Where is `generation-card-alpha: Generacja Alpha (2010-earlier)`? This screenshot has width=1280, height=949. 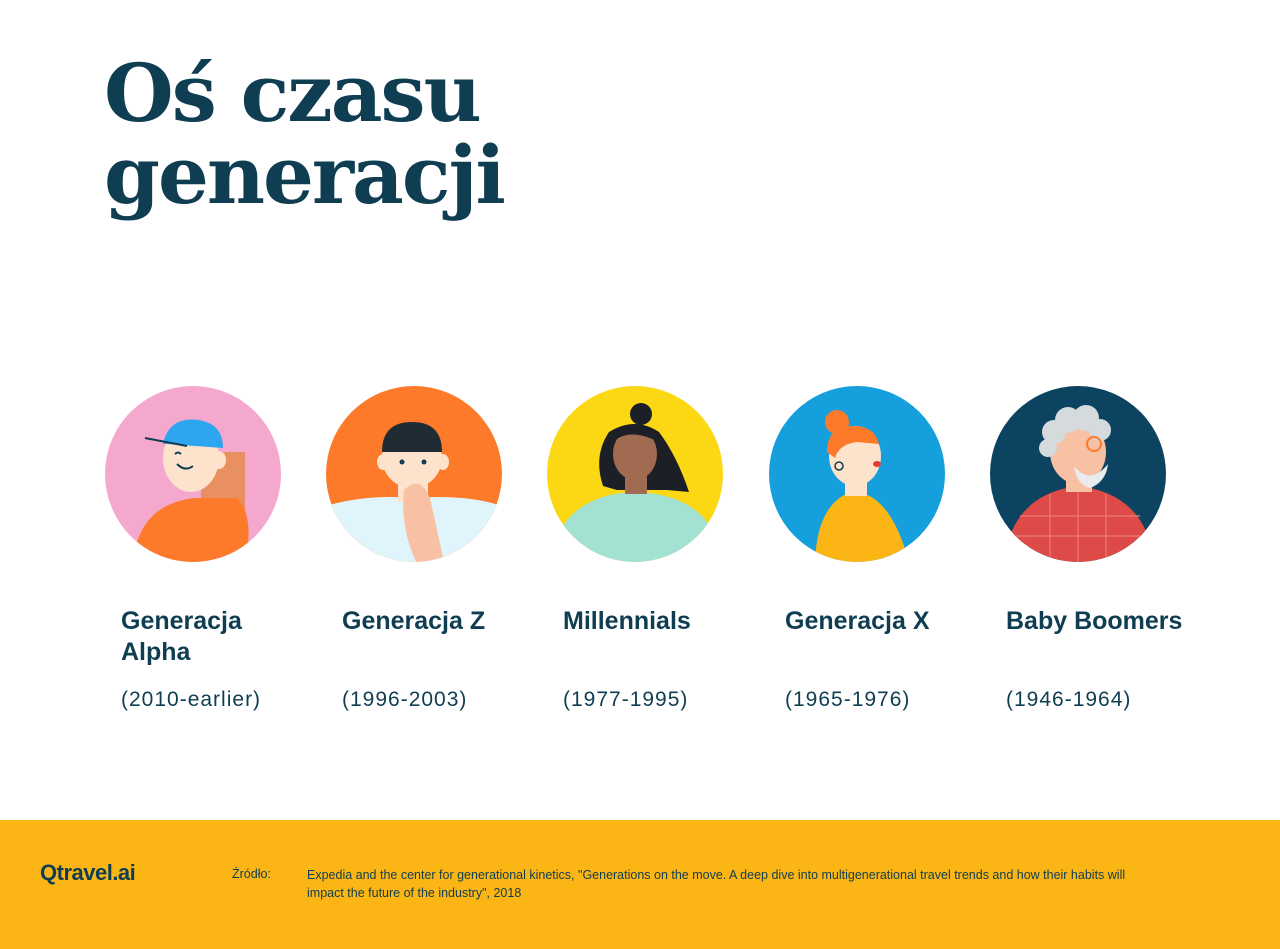 generation-card-alpha: Generacja Alpha (2010-earlier) is located at coordinates (205, 548).